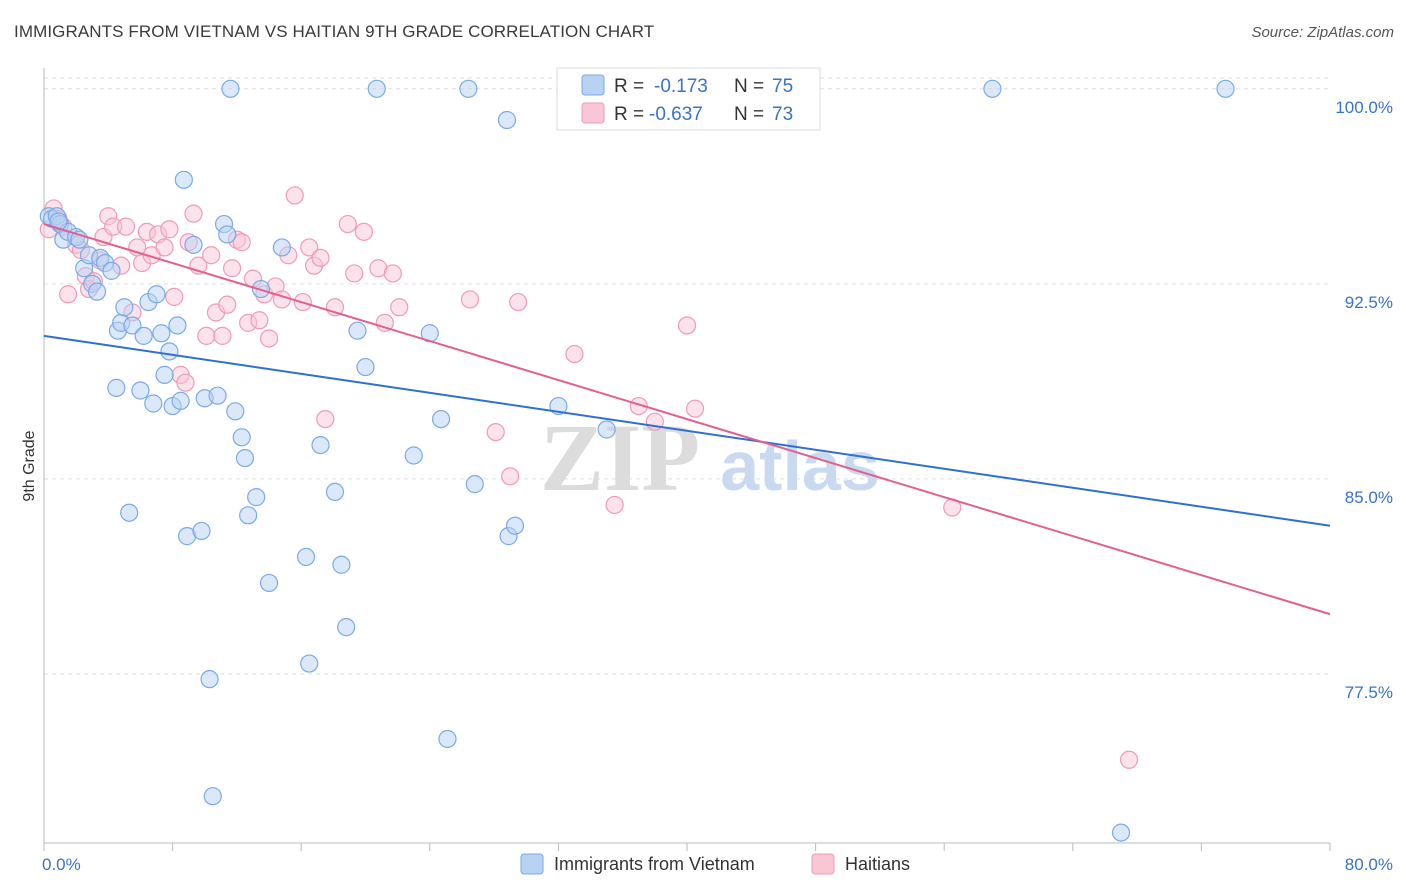 The image size is (1406, 892). I want to click on y-tick-label: 77.5%, so click(1369, 692).